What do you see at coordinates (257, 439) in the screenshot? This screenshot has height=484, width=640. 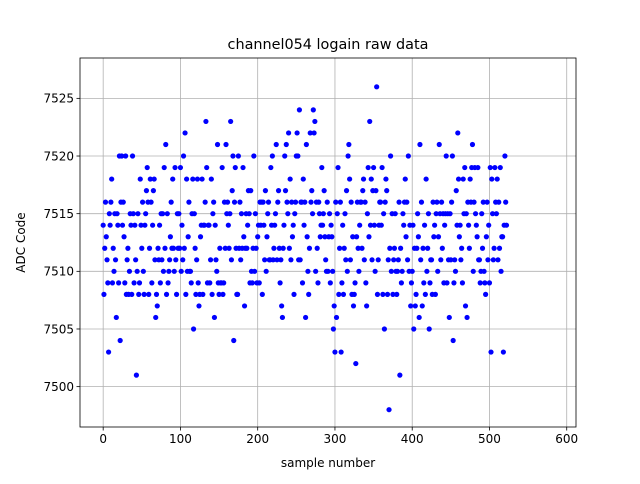 I see `x-tick-label: 200` at bounding box center [257, 439].